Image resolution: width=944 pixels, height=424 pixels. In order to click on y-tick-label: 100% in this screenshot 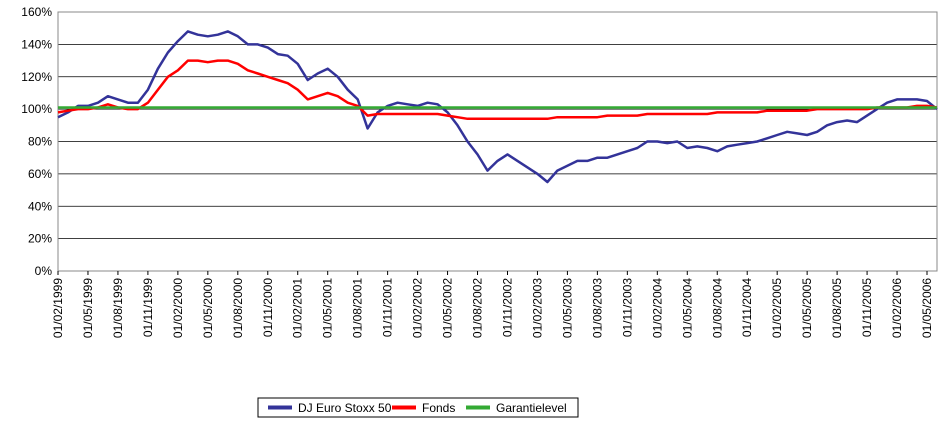, I will do `click(36, 109)`.